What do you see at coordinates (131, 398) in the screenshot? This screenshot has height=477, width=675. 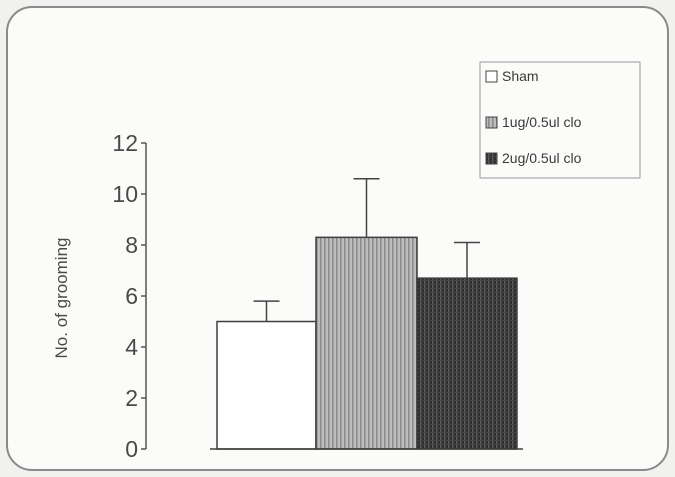 I see `y-tick-label: 2` at bounding box center [131, 398].